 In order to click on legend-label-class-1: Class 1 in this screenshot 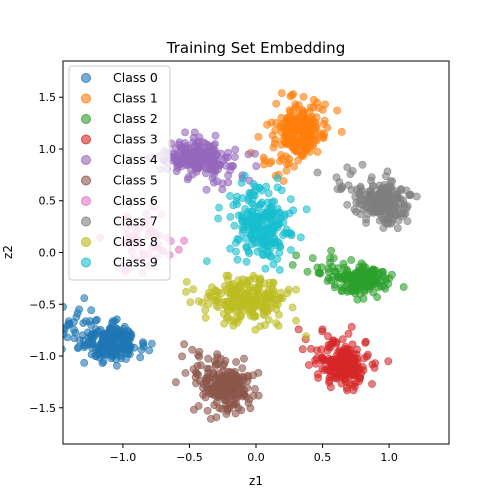, I will do `click(135, 98)`.